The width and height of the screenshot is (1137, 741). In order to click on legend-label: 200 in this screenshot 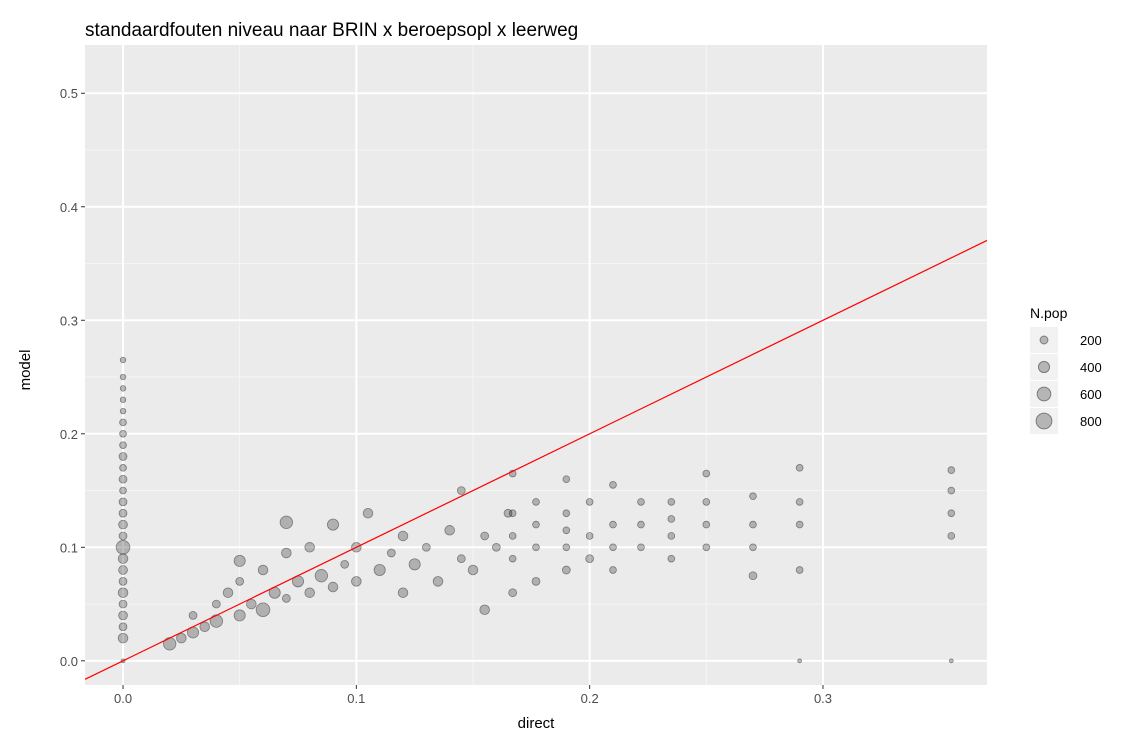, I will do `click(1091, 340)`.